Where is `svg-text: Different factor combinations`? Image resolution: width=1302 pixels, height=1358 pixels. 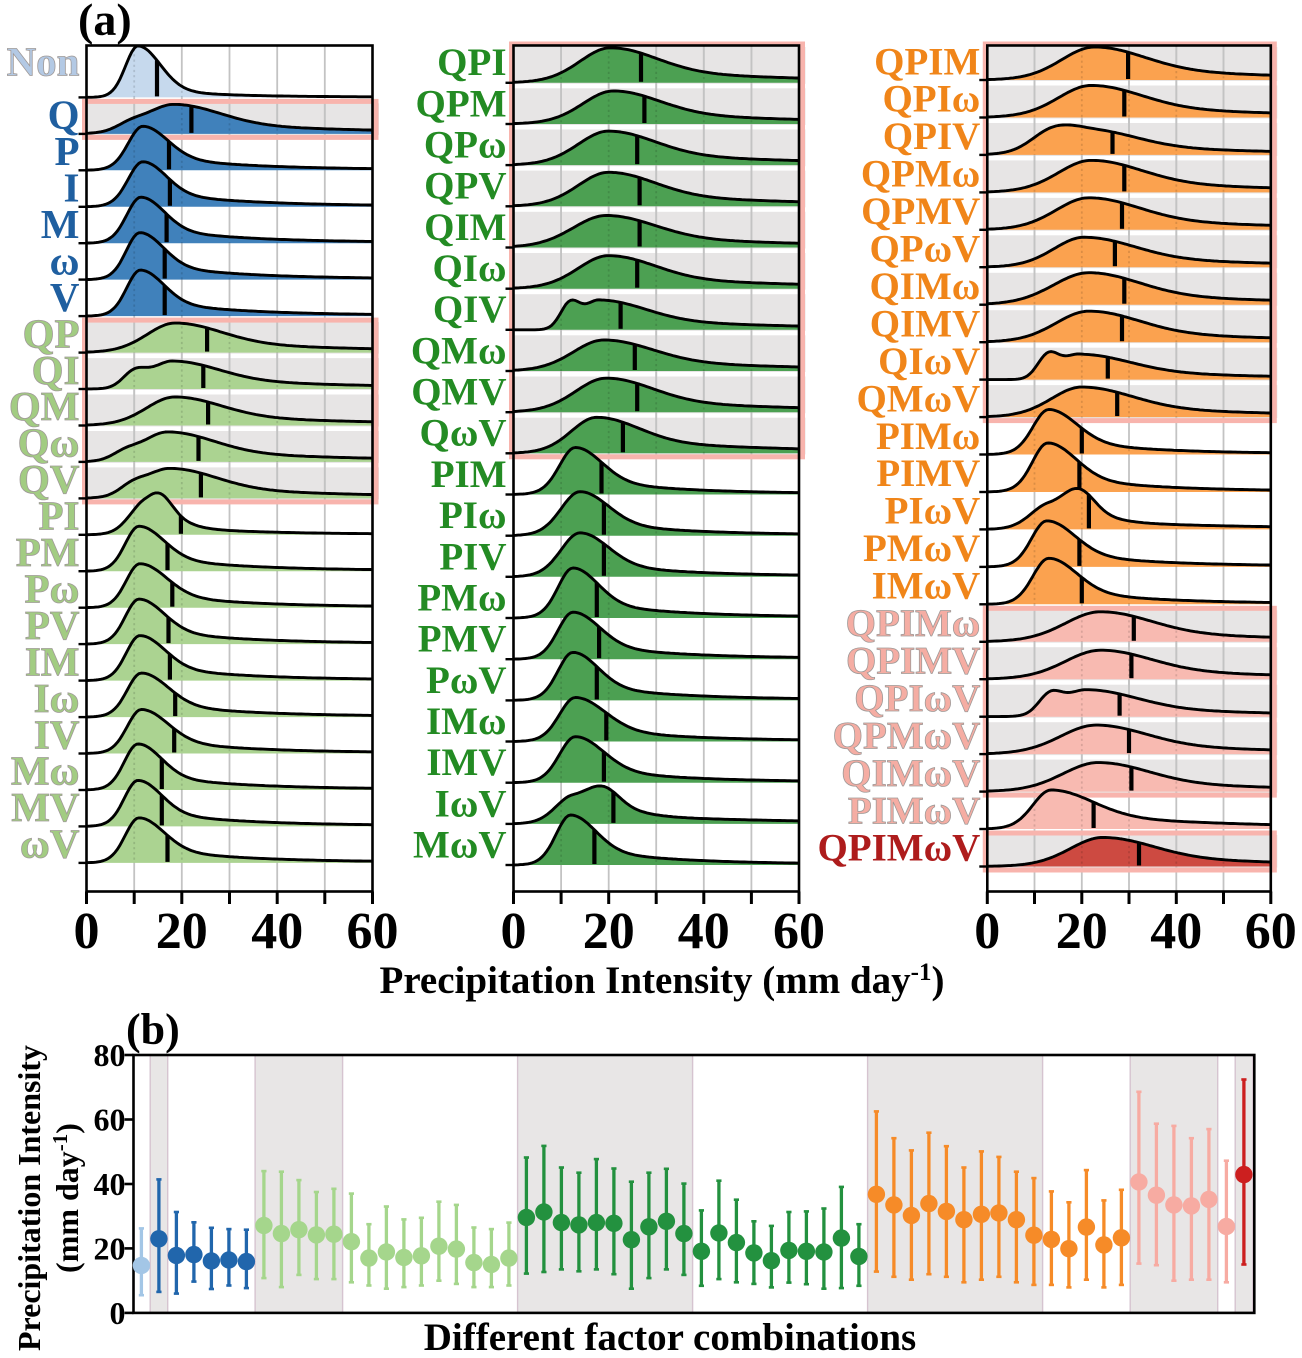 svg-text: Different factor combinations is located at coordinates (670, 1337).